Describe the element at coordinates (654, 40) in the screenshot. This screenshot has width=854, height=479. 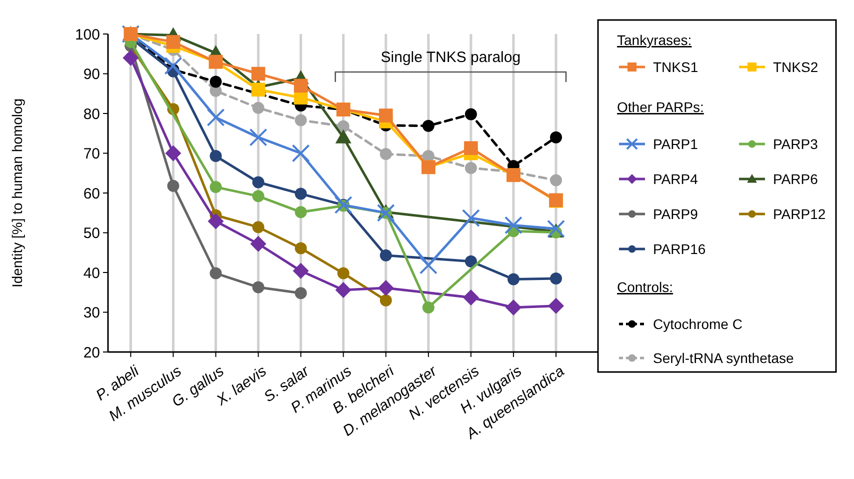
I see `text: Tankyrases:` at that location.